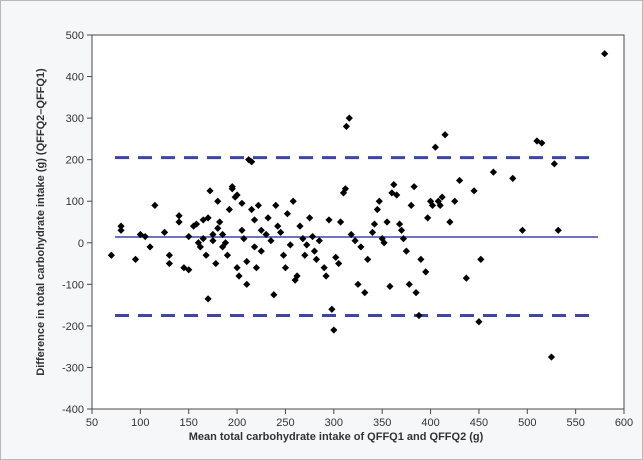 This screenshot has height=460, width=643. Describe the element at coordinates (73, 410) in the screenshot. I see `y-tick-label: -400` at that location.